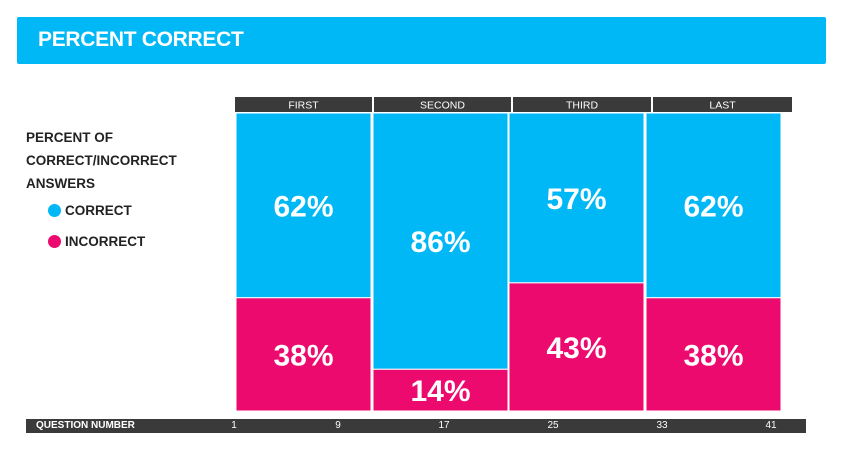 This screenshot has width=850, height=457. I want to click on x-axis-title: QUESTION NUMBER, so click(85, 425).